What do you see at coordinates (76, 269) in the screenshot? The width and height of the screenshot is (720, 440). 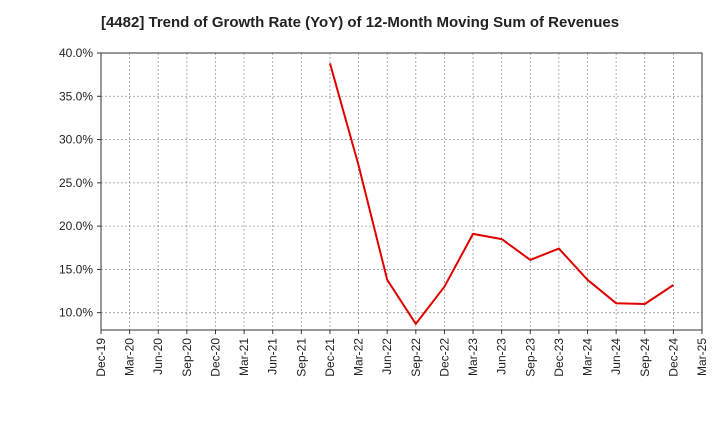 I see `y-tick-label: 15.0%` at bounding box center [76, 269].